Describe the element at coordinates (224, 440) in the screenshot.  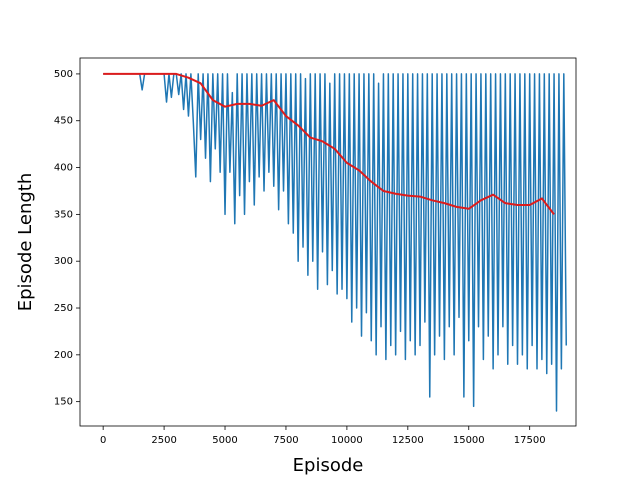
I see `x-tick-label: 5000` at that location.